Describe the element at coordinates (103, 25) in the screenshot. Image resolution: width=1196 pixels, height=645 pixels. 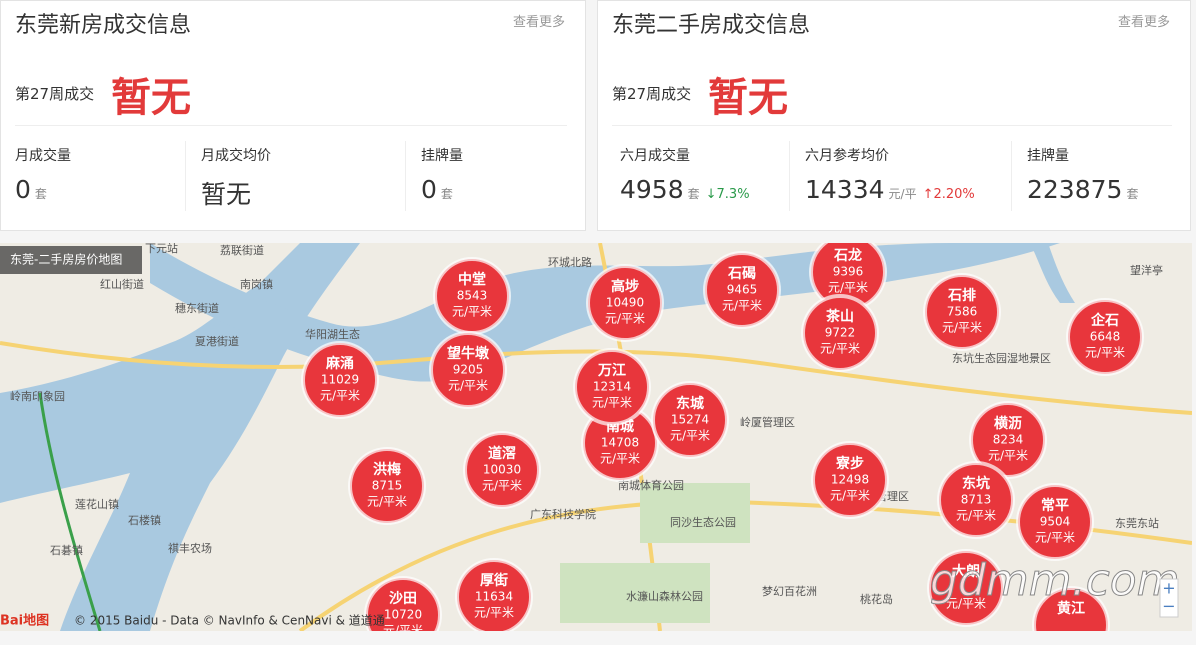
I see `panel-title: 东莞新房成交信息` at that location.